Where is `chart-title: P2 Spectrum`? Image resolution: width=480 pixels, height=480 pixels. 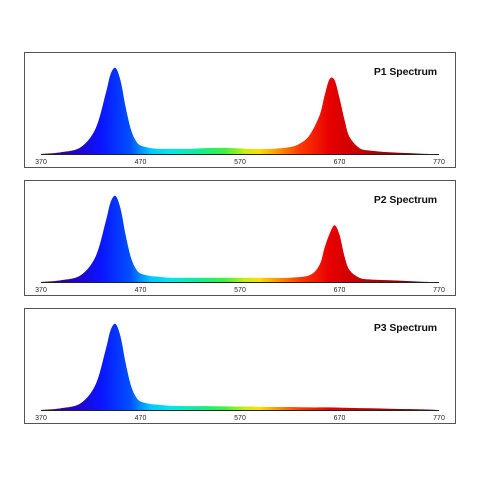 chart-title: P2 Spectrum is located at coordinates (405, 200).